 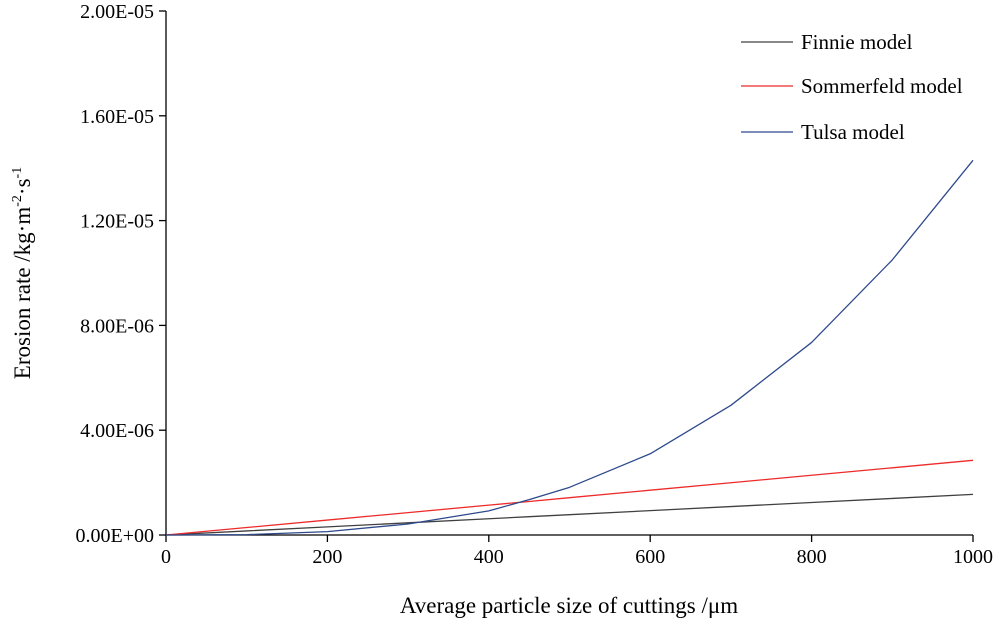 I want to click on legend-label-finnie-model: Finnie model, so click(x=857, y=42).